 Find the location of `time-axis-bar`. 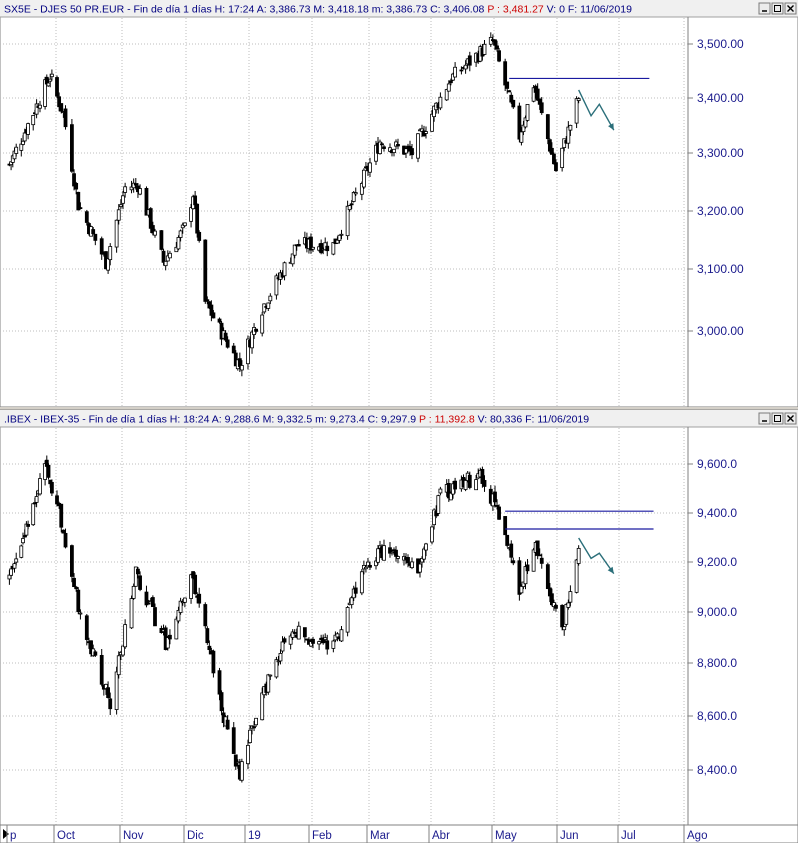

time-axis-bar is located at coordinates (399, 833).